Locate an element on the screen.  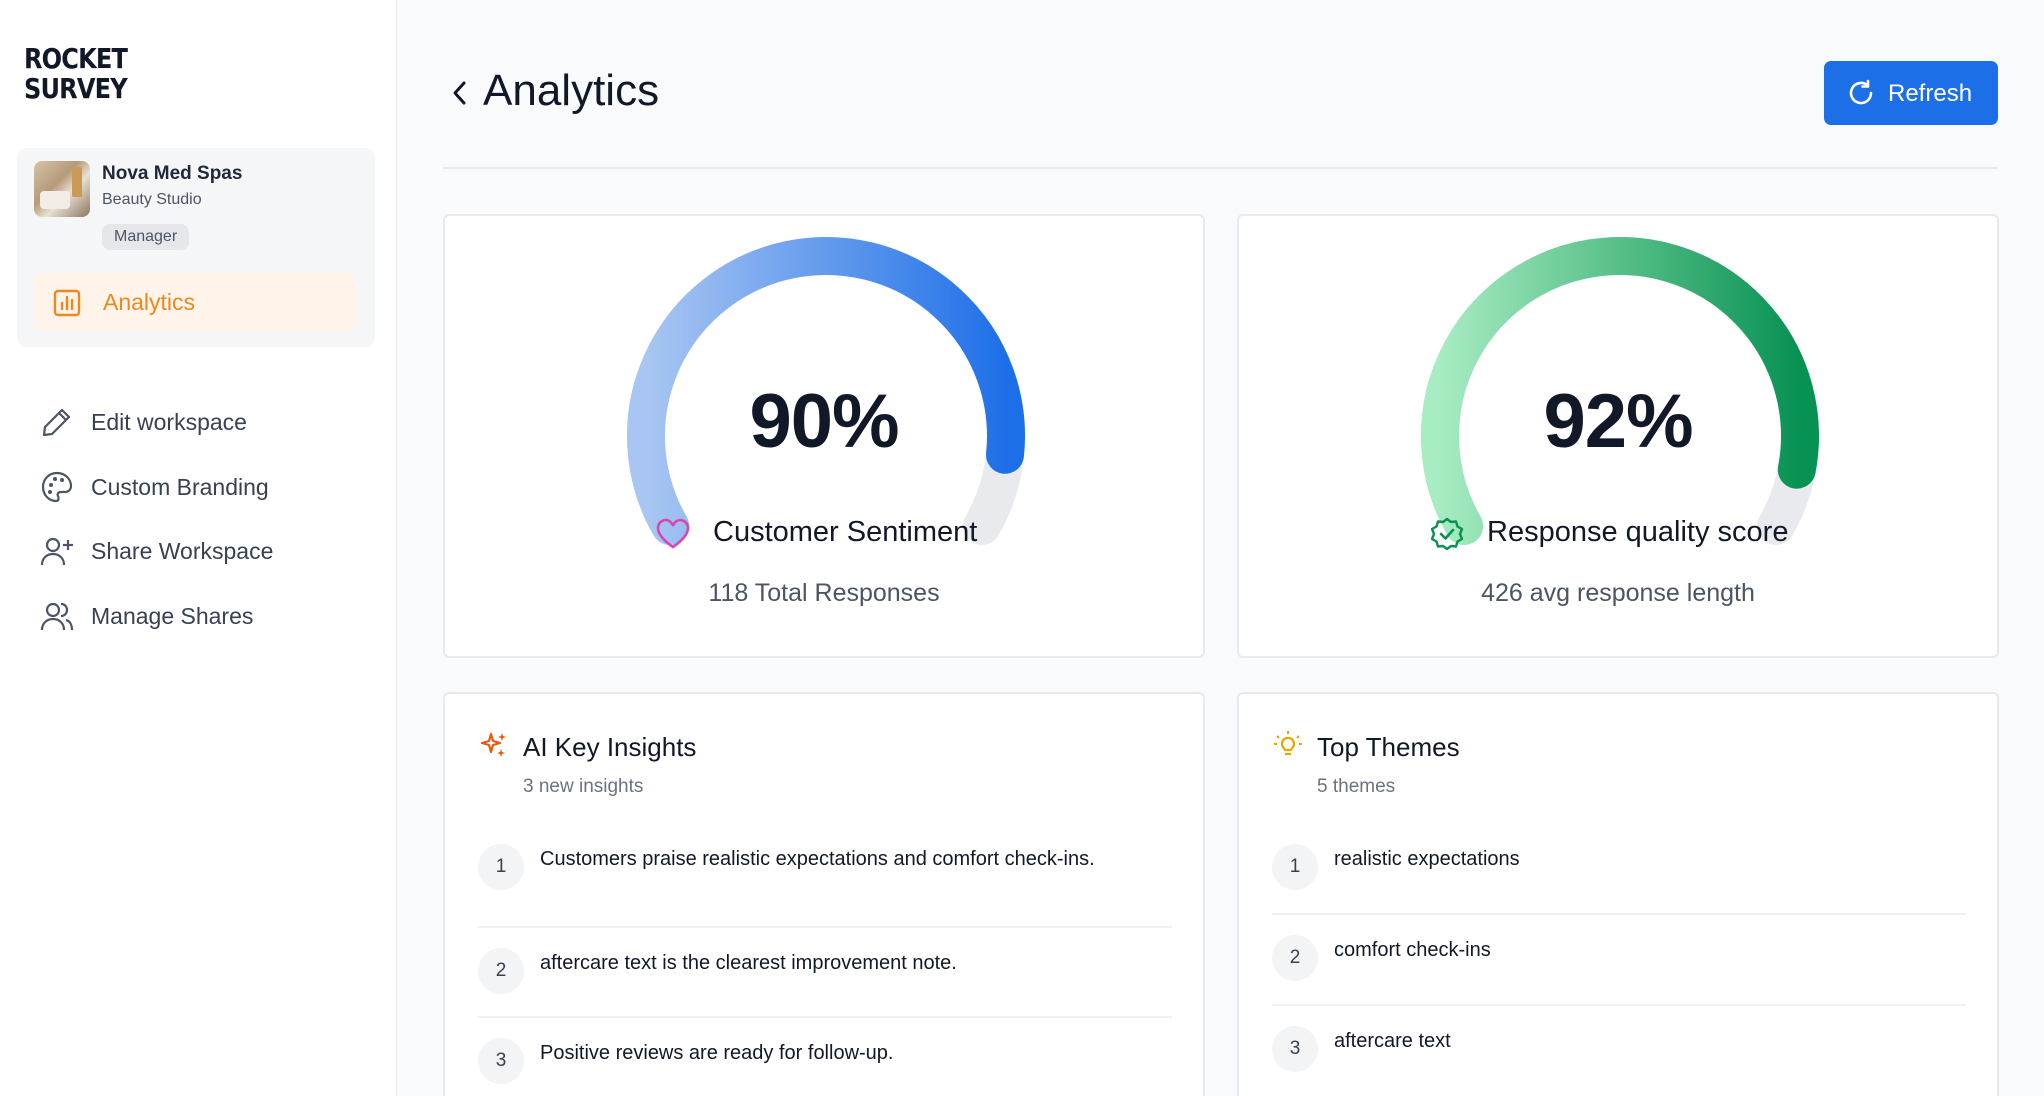
bar-chart-icon is located at coordinates (67, 303).